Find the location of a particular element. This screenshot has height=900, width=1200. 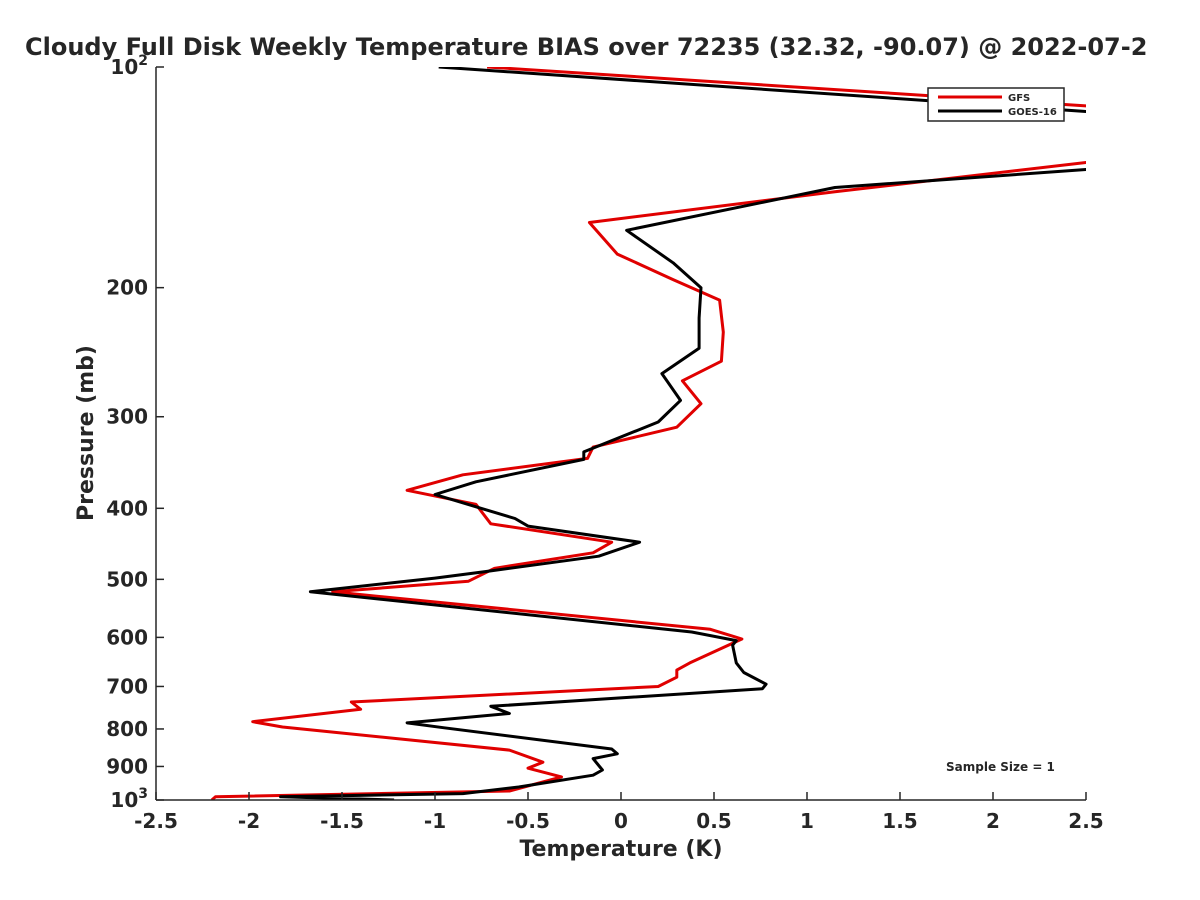

y-tick-label: 600 is located at coordinates (127, 637).